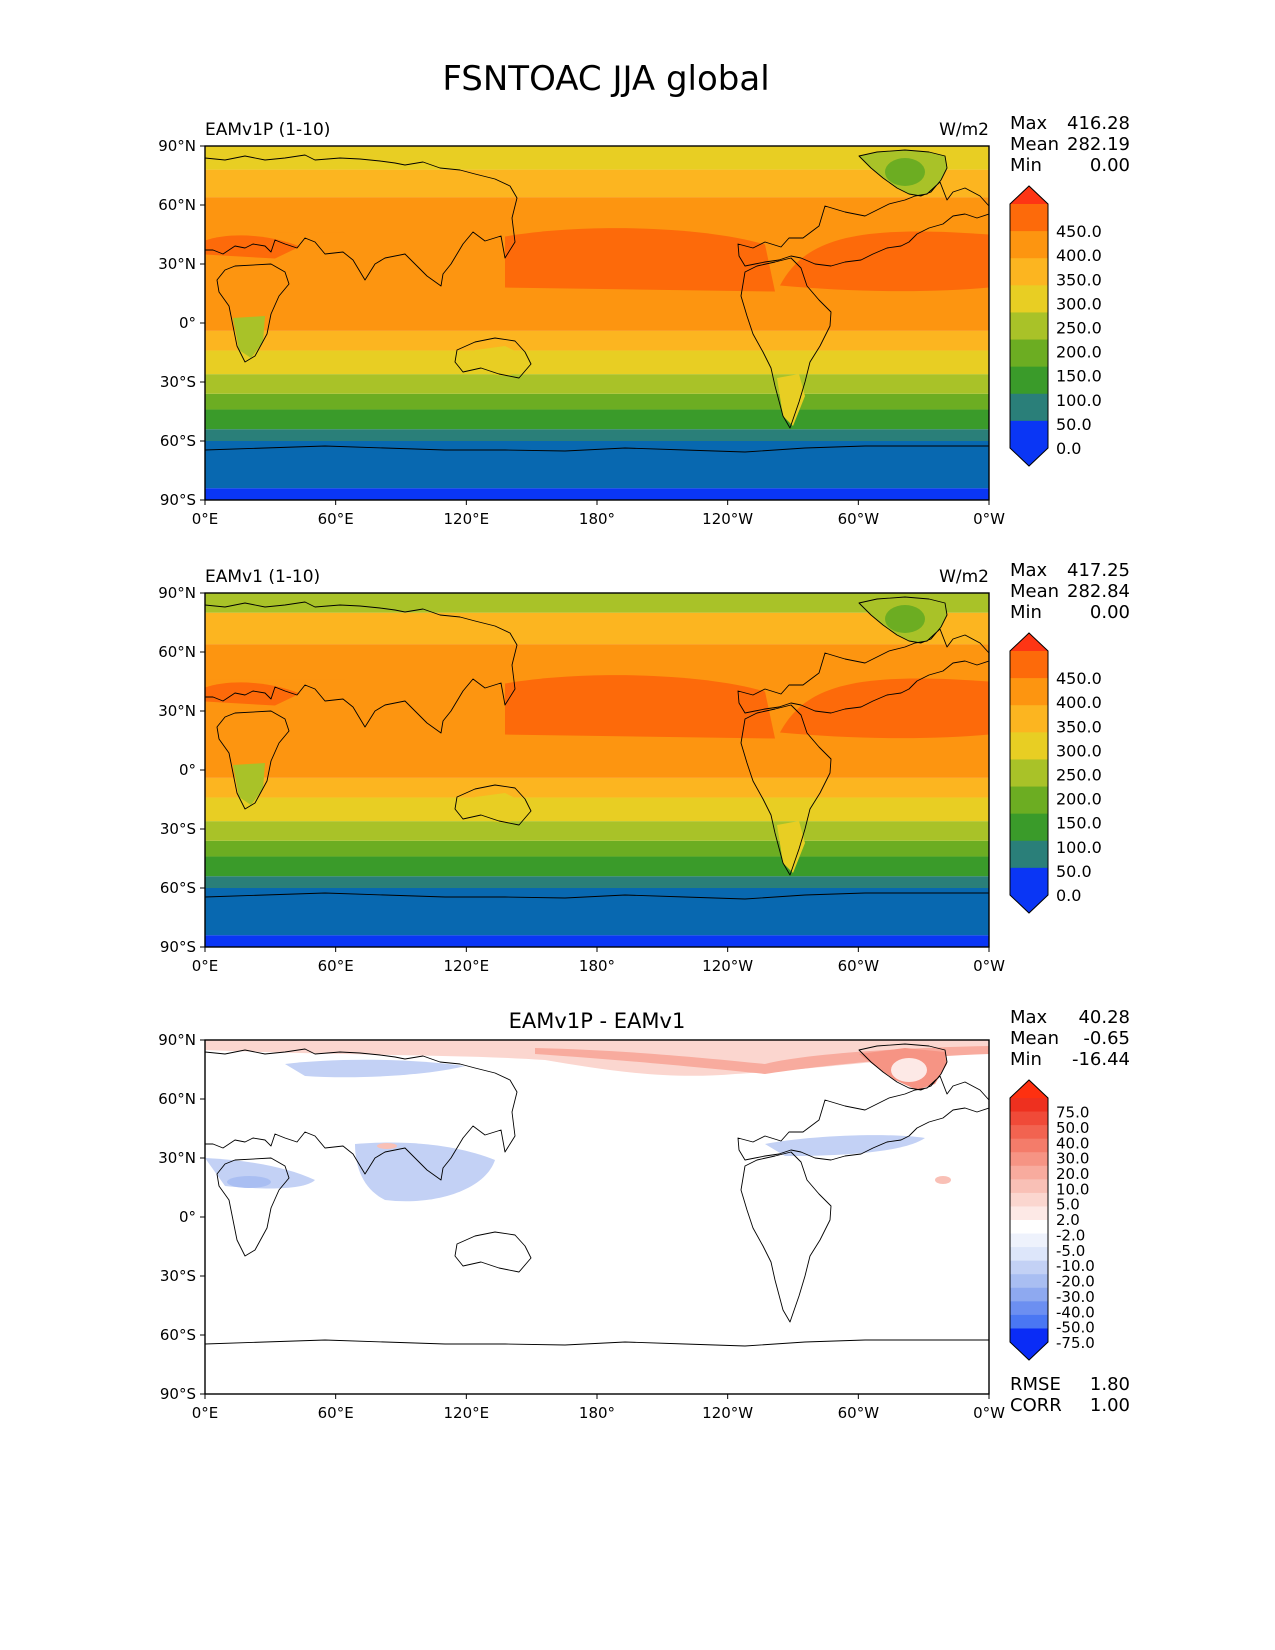 This screenshot has width=1275, height=1650. Describe the element at coordinates (425, 1172) in the screenshot. I see `anomaly-asia-negative` at that location.